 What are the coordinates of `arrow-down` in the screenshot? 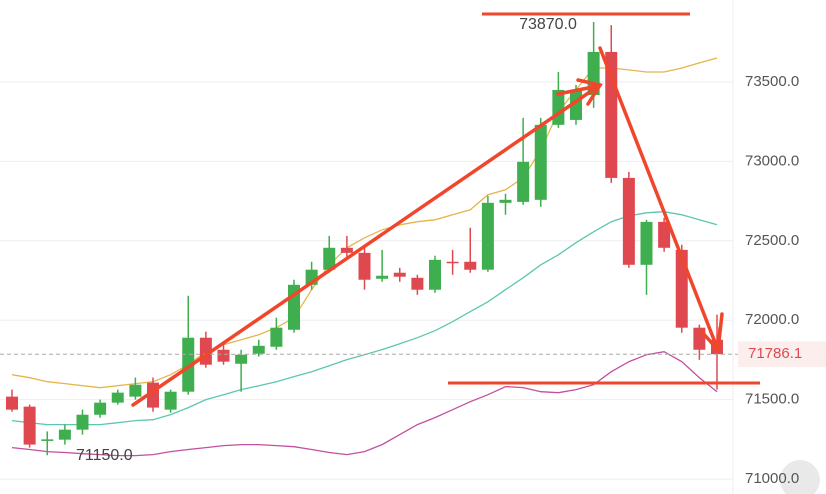 It's located at (659, 199).